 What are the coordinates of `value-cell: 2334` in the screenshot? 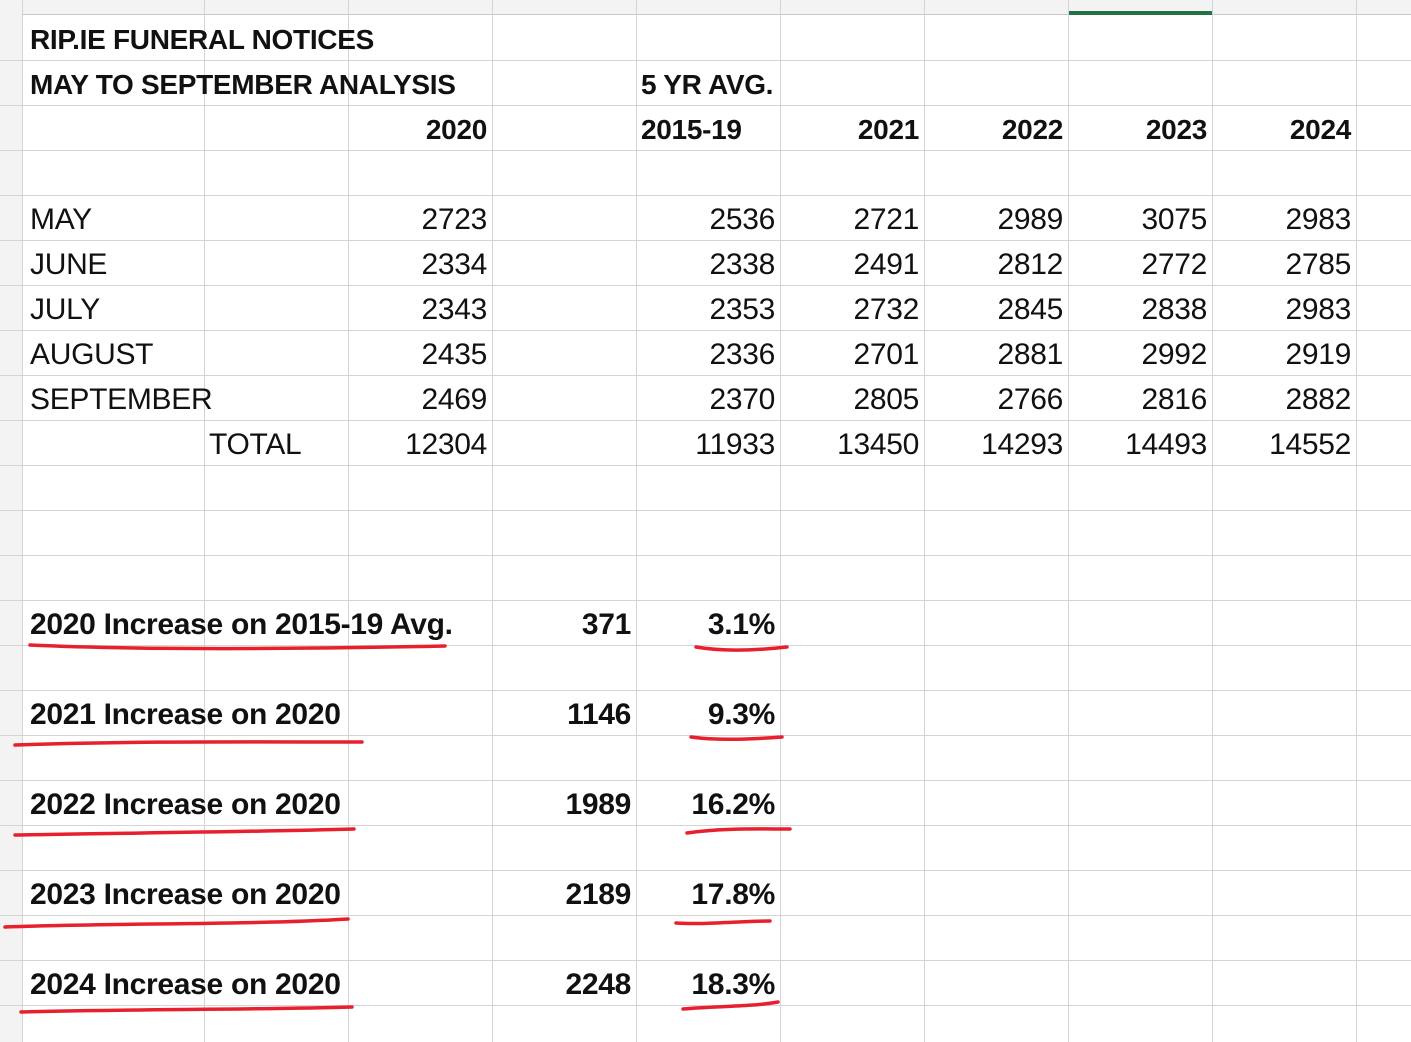 It's located at (454, 264).